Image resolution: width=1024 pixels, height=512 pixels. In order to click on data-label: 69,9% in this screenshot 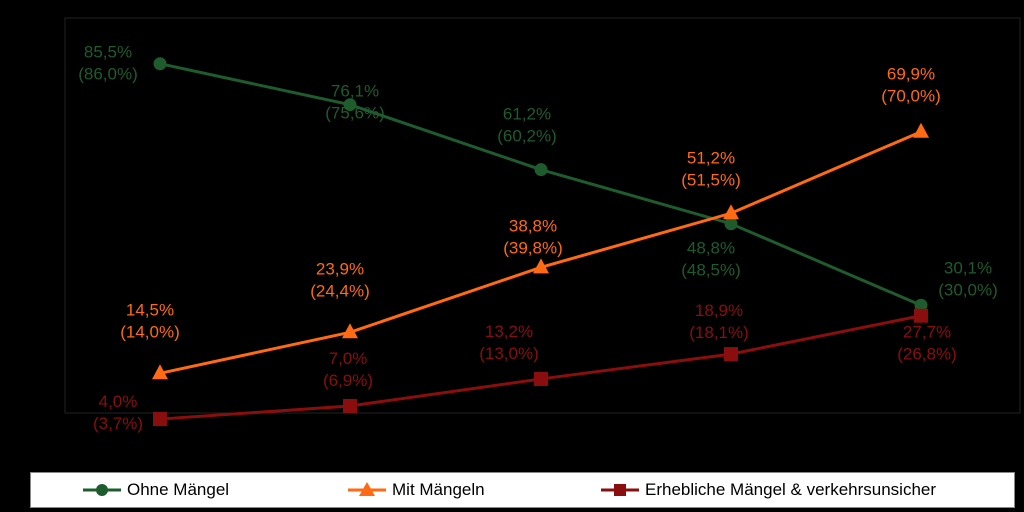, I will do `click(911, 74)`.